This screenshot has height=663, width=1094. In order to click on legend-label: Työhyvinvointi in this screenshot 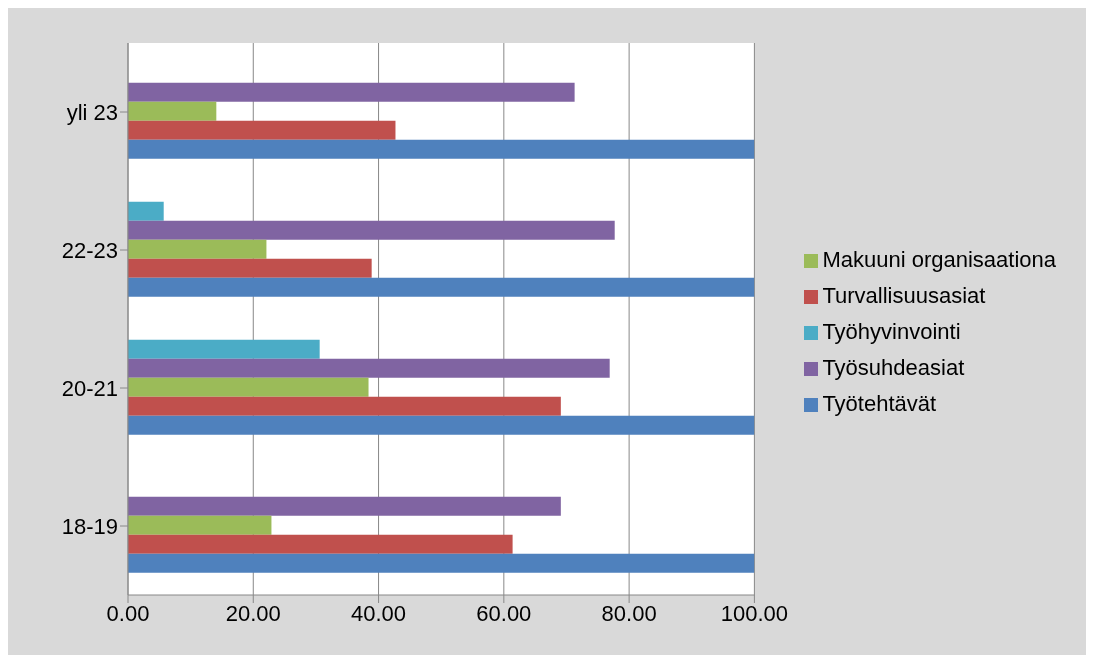, I will do `click(891, 331)`.